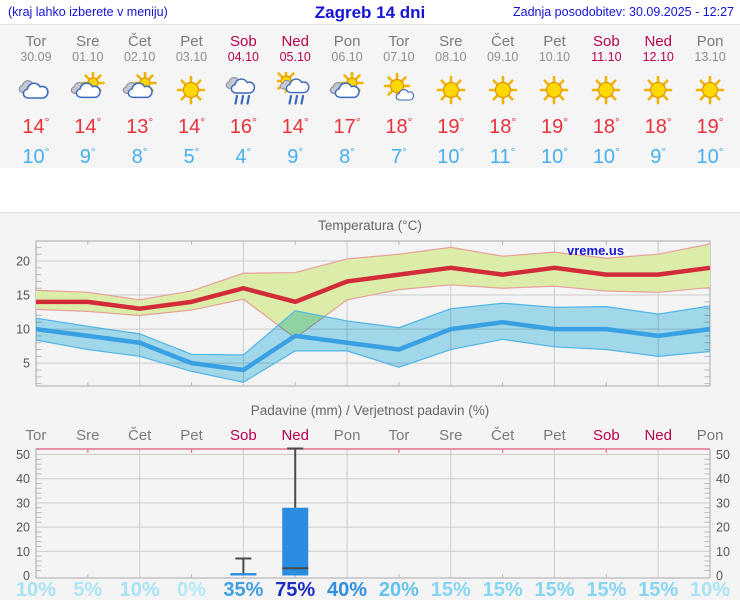 Image resolution: width=740 pixels, height=600 pixels. Describe the element at coordinates (398, 156) in the screenshot. I see `min-temperature: 7°` at that location.